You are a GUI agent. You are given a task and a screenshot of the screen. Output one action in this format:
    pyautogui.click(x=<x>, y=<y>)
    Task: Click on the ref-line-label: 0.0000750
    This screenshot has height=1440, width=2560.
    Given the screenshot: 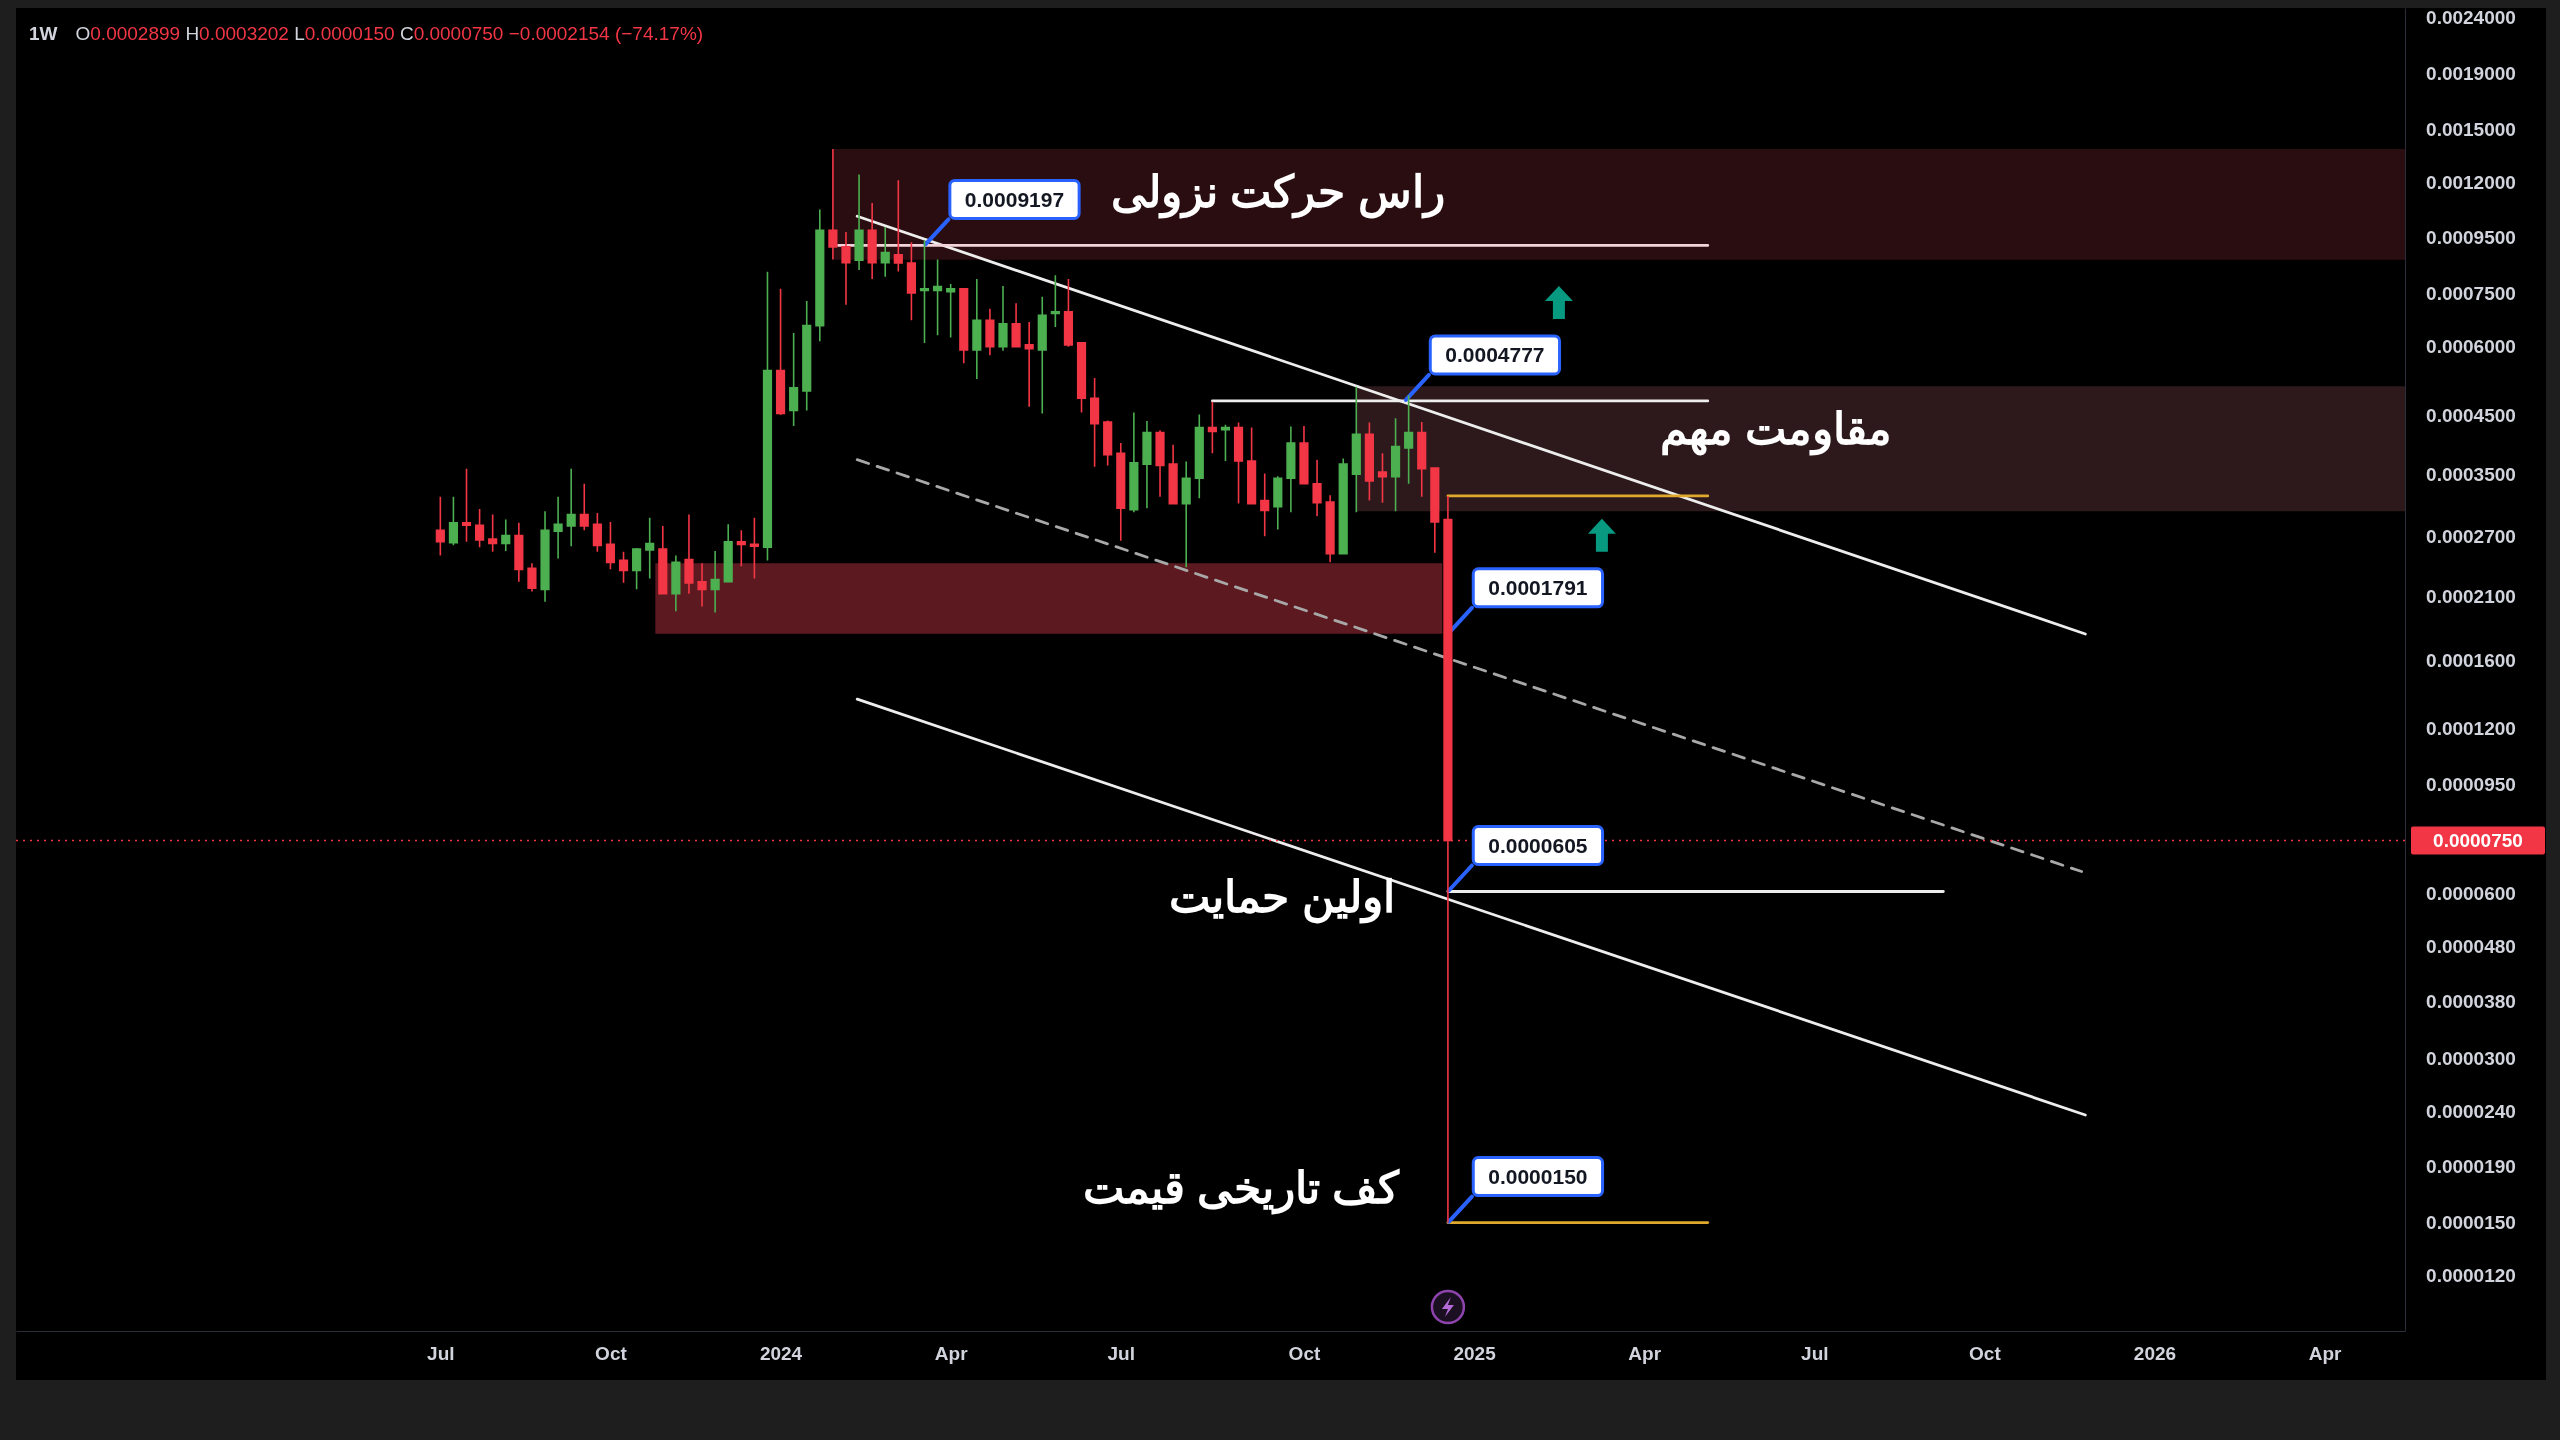 What is the action you would take?
    pyautogui.click(x=2478, y=840)
    